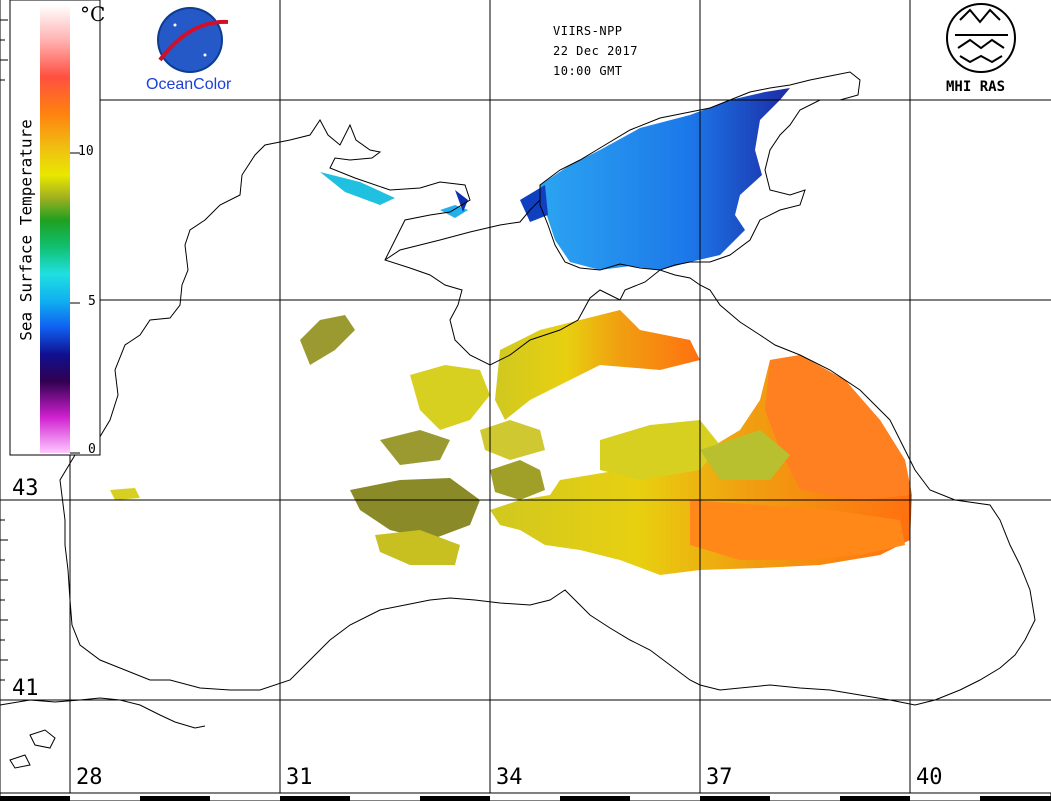 The height and width of the screenshot is (801, 1051). I want to click on lat-label: 43, so click(25, 488).